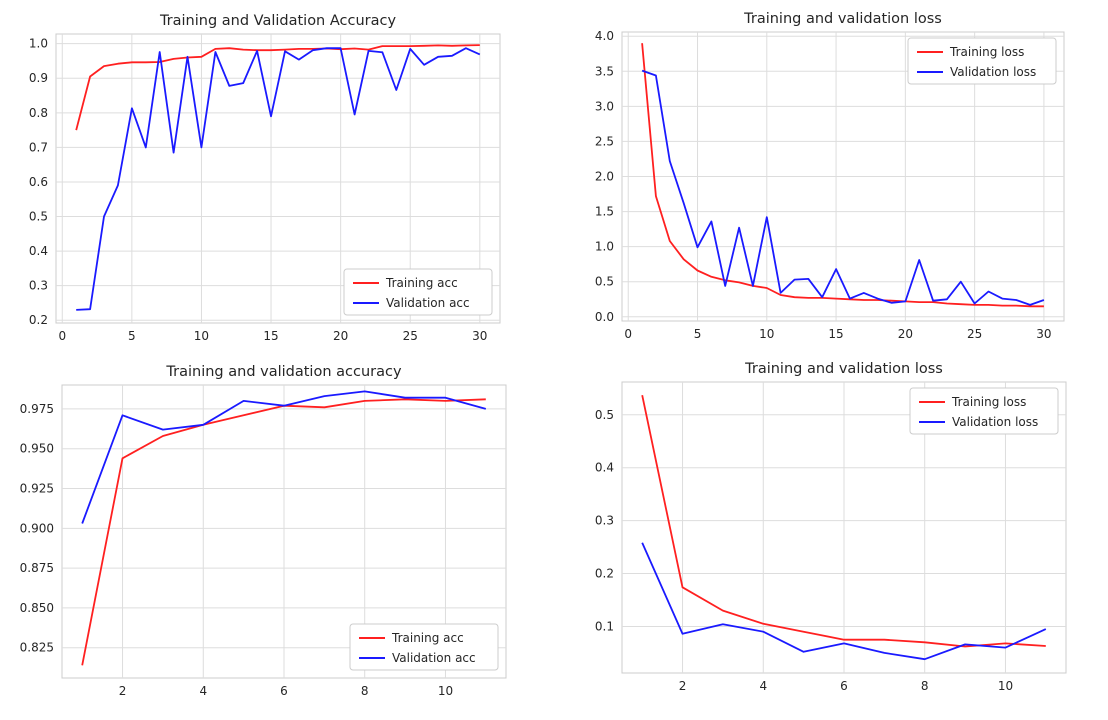 This screenshot has width=1108, height=720. I want to click on y-tick-label: 3.5, so click(604, 71).